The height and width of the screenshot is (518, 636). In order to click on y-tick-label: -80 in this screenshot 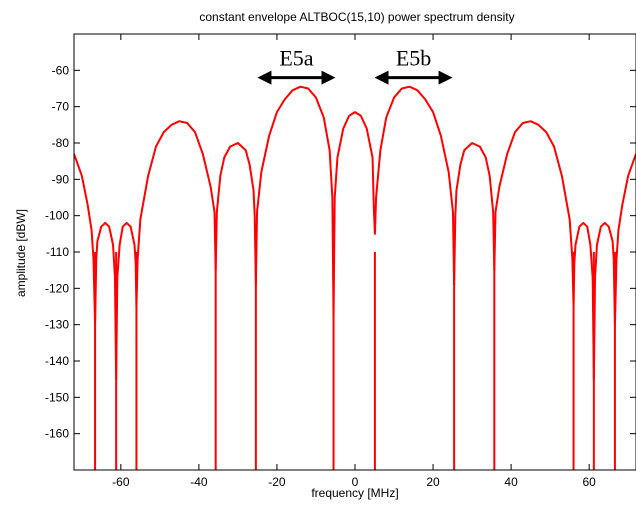, I will do `click(61, 143)`.